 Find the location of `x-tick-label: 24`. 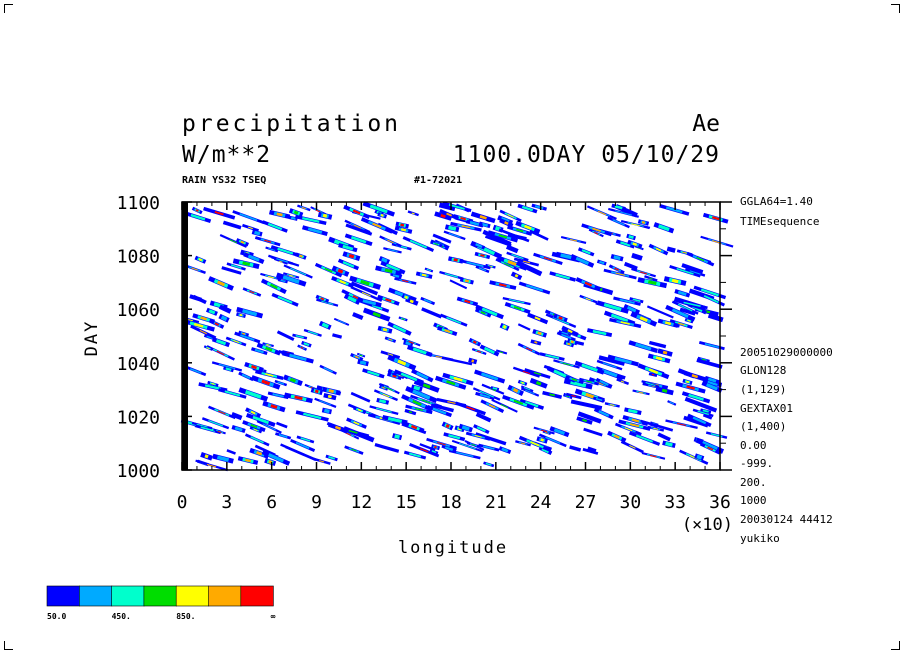

x-tick-label: 24 is located at coordinates (541, 502).